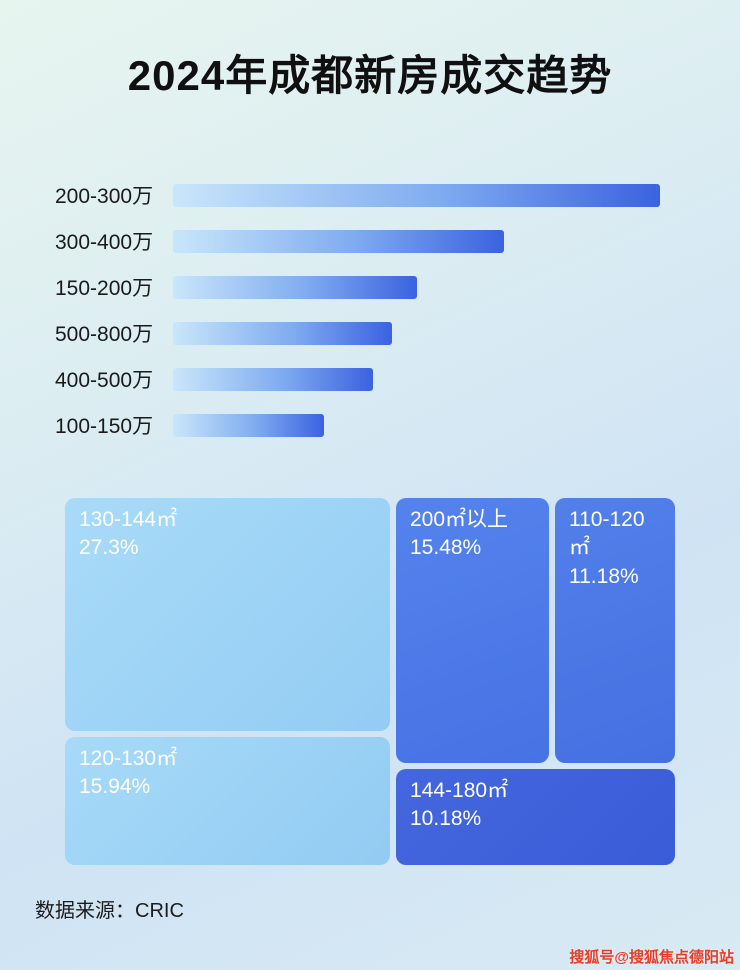  I want to click on bar-row: 150-200万, so click(370, 287).